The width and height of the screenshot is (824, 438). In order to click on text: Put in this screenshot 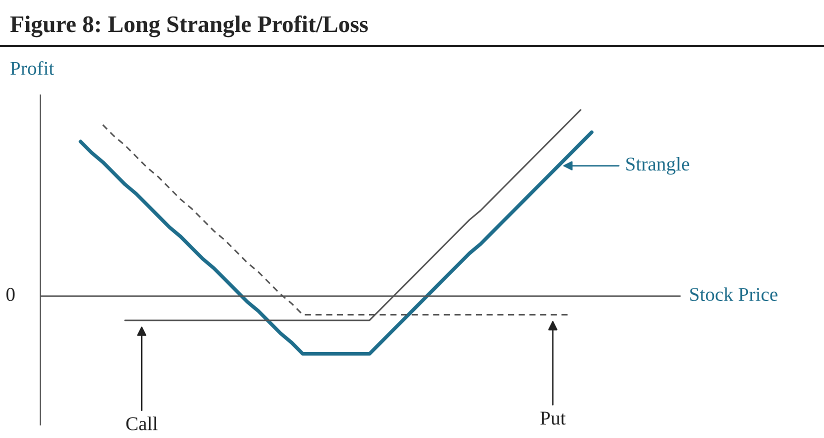, I will do `click(553, 418)`.